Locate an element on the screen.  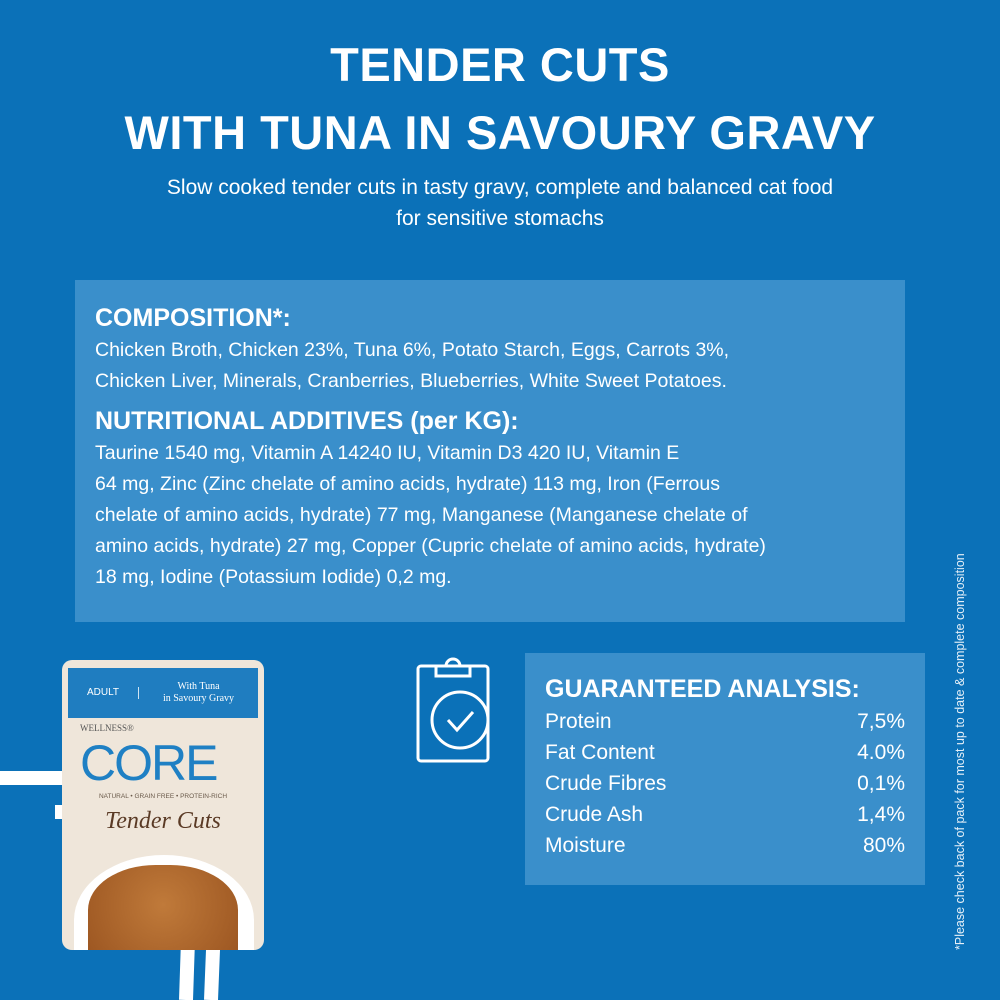
pouch-flavor: in Savoury Gravy is located at coordinates (198, 698).